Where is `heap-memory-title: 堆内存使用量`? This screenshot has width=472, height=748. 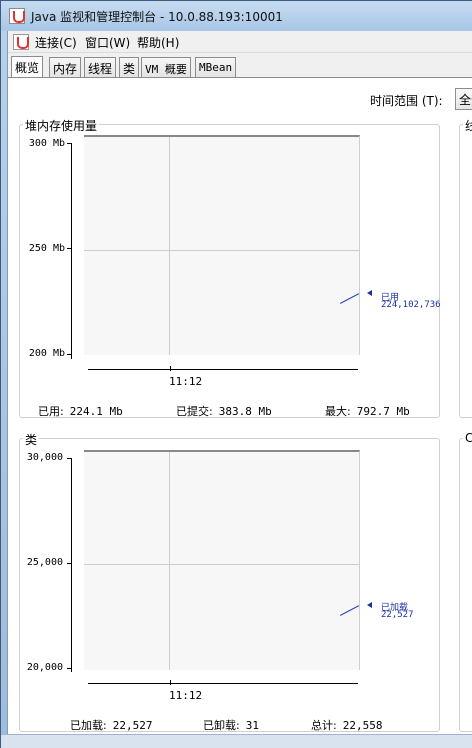 heap-memory-title: 堆内存使用量 is located at coordinates (61, 125).